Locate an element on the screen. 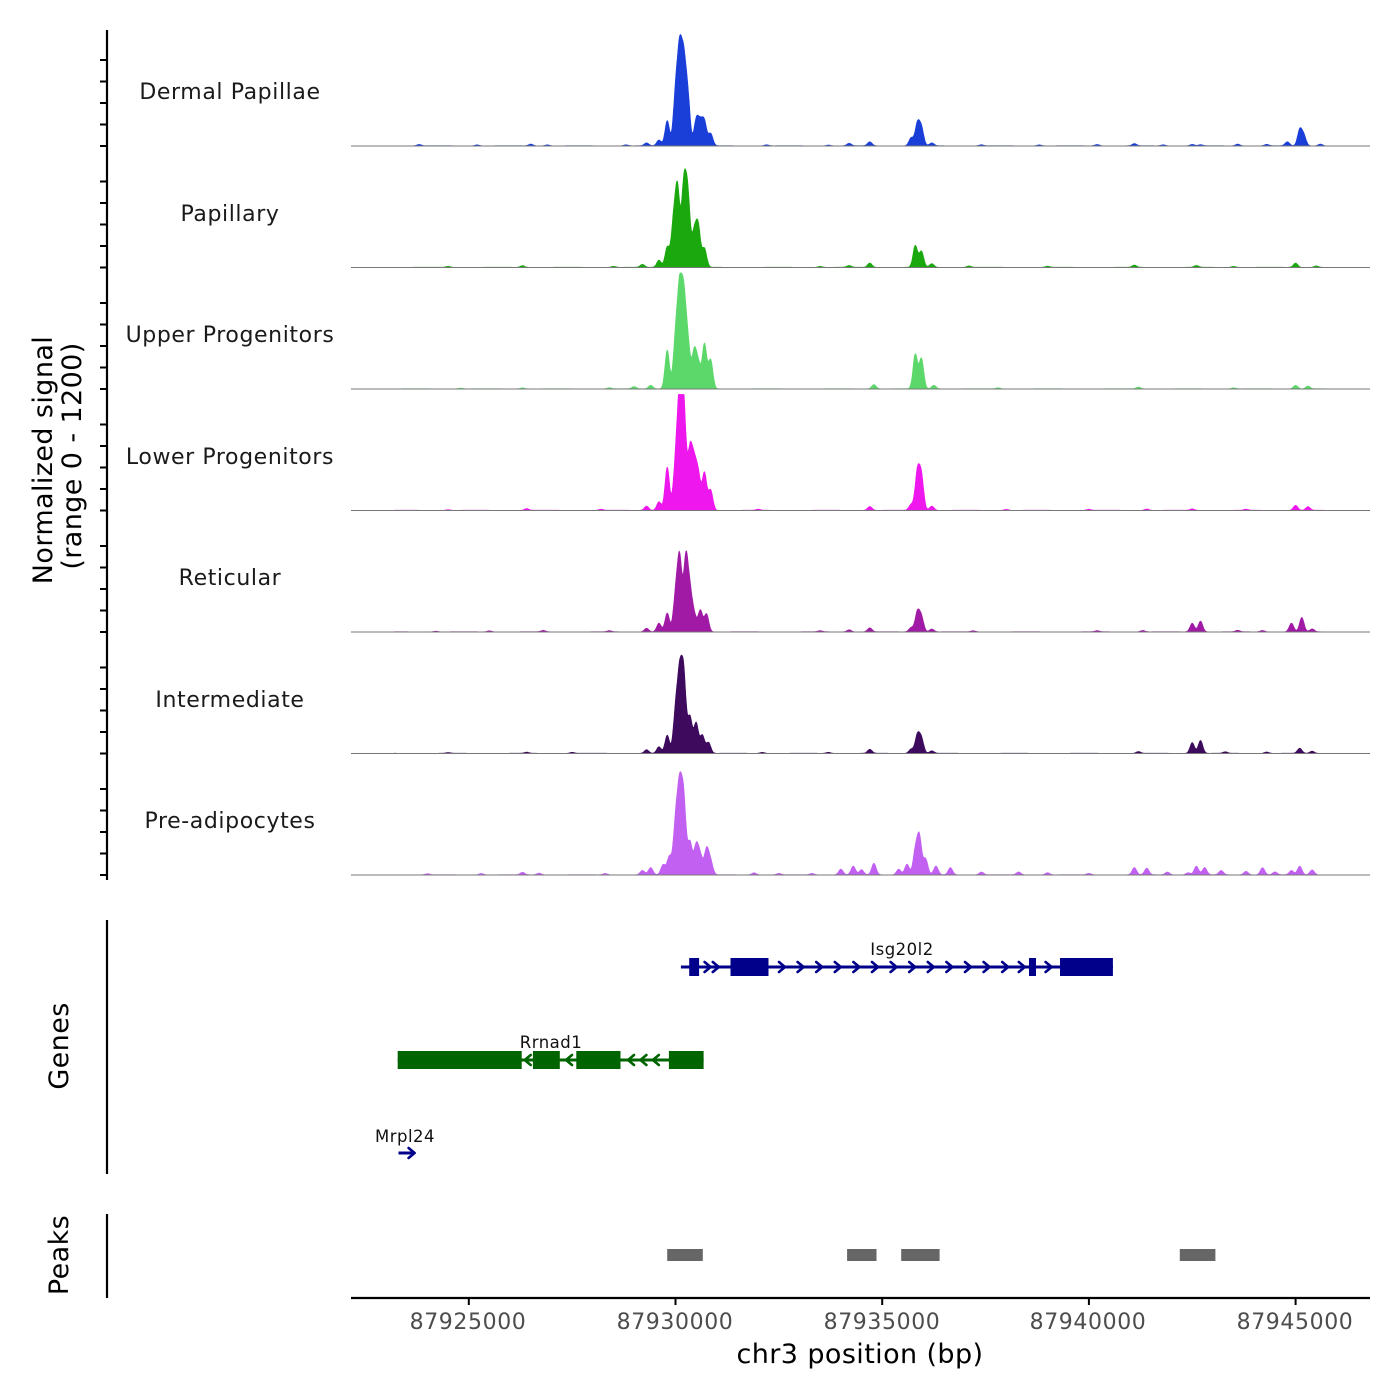 This screenshot has height=1400, width=1400. track-pre-adipocytes is located at coordinates (860, 823).